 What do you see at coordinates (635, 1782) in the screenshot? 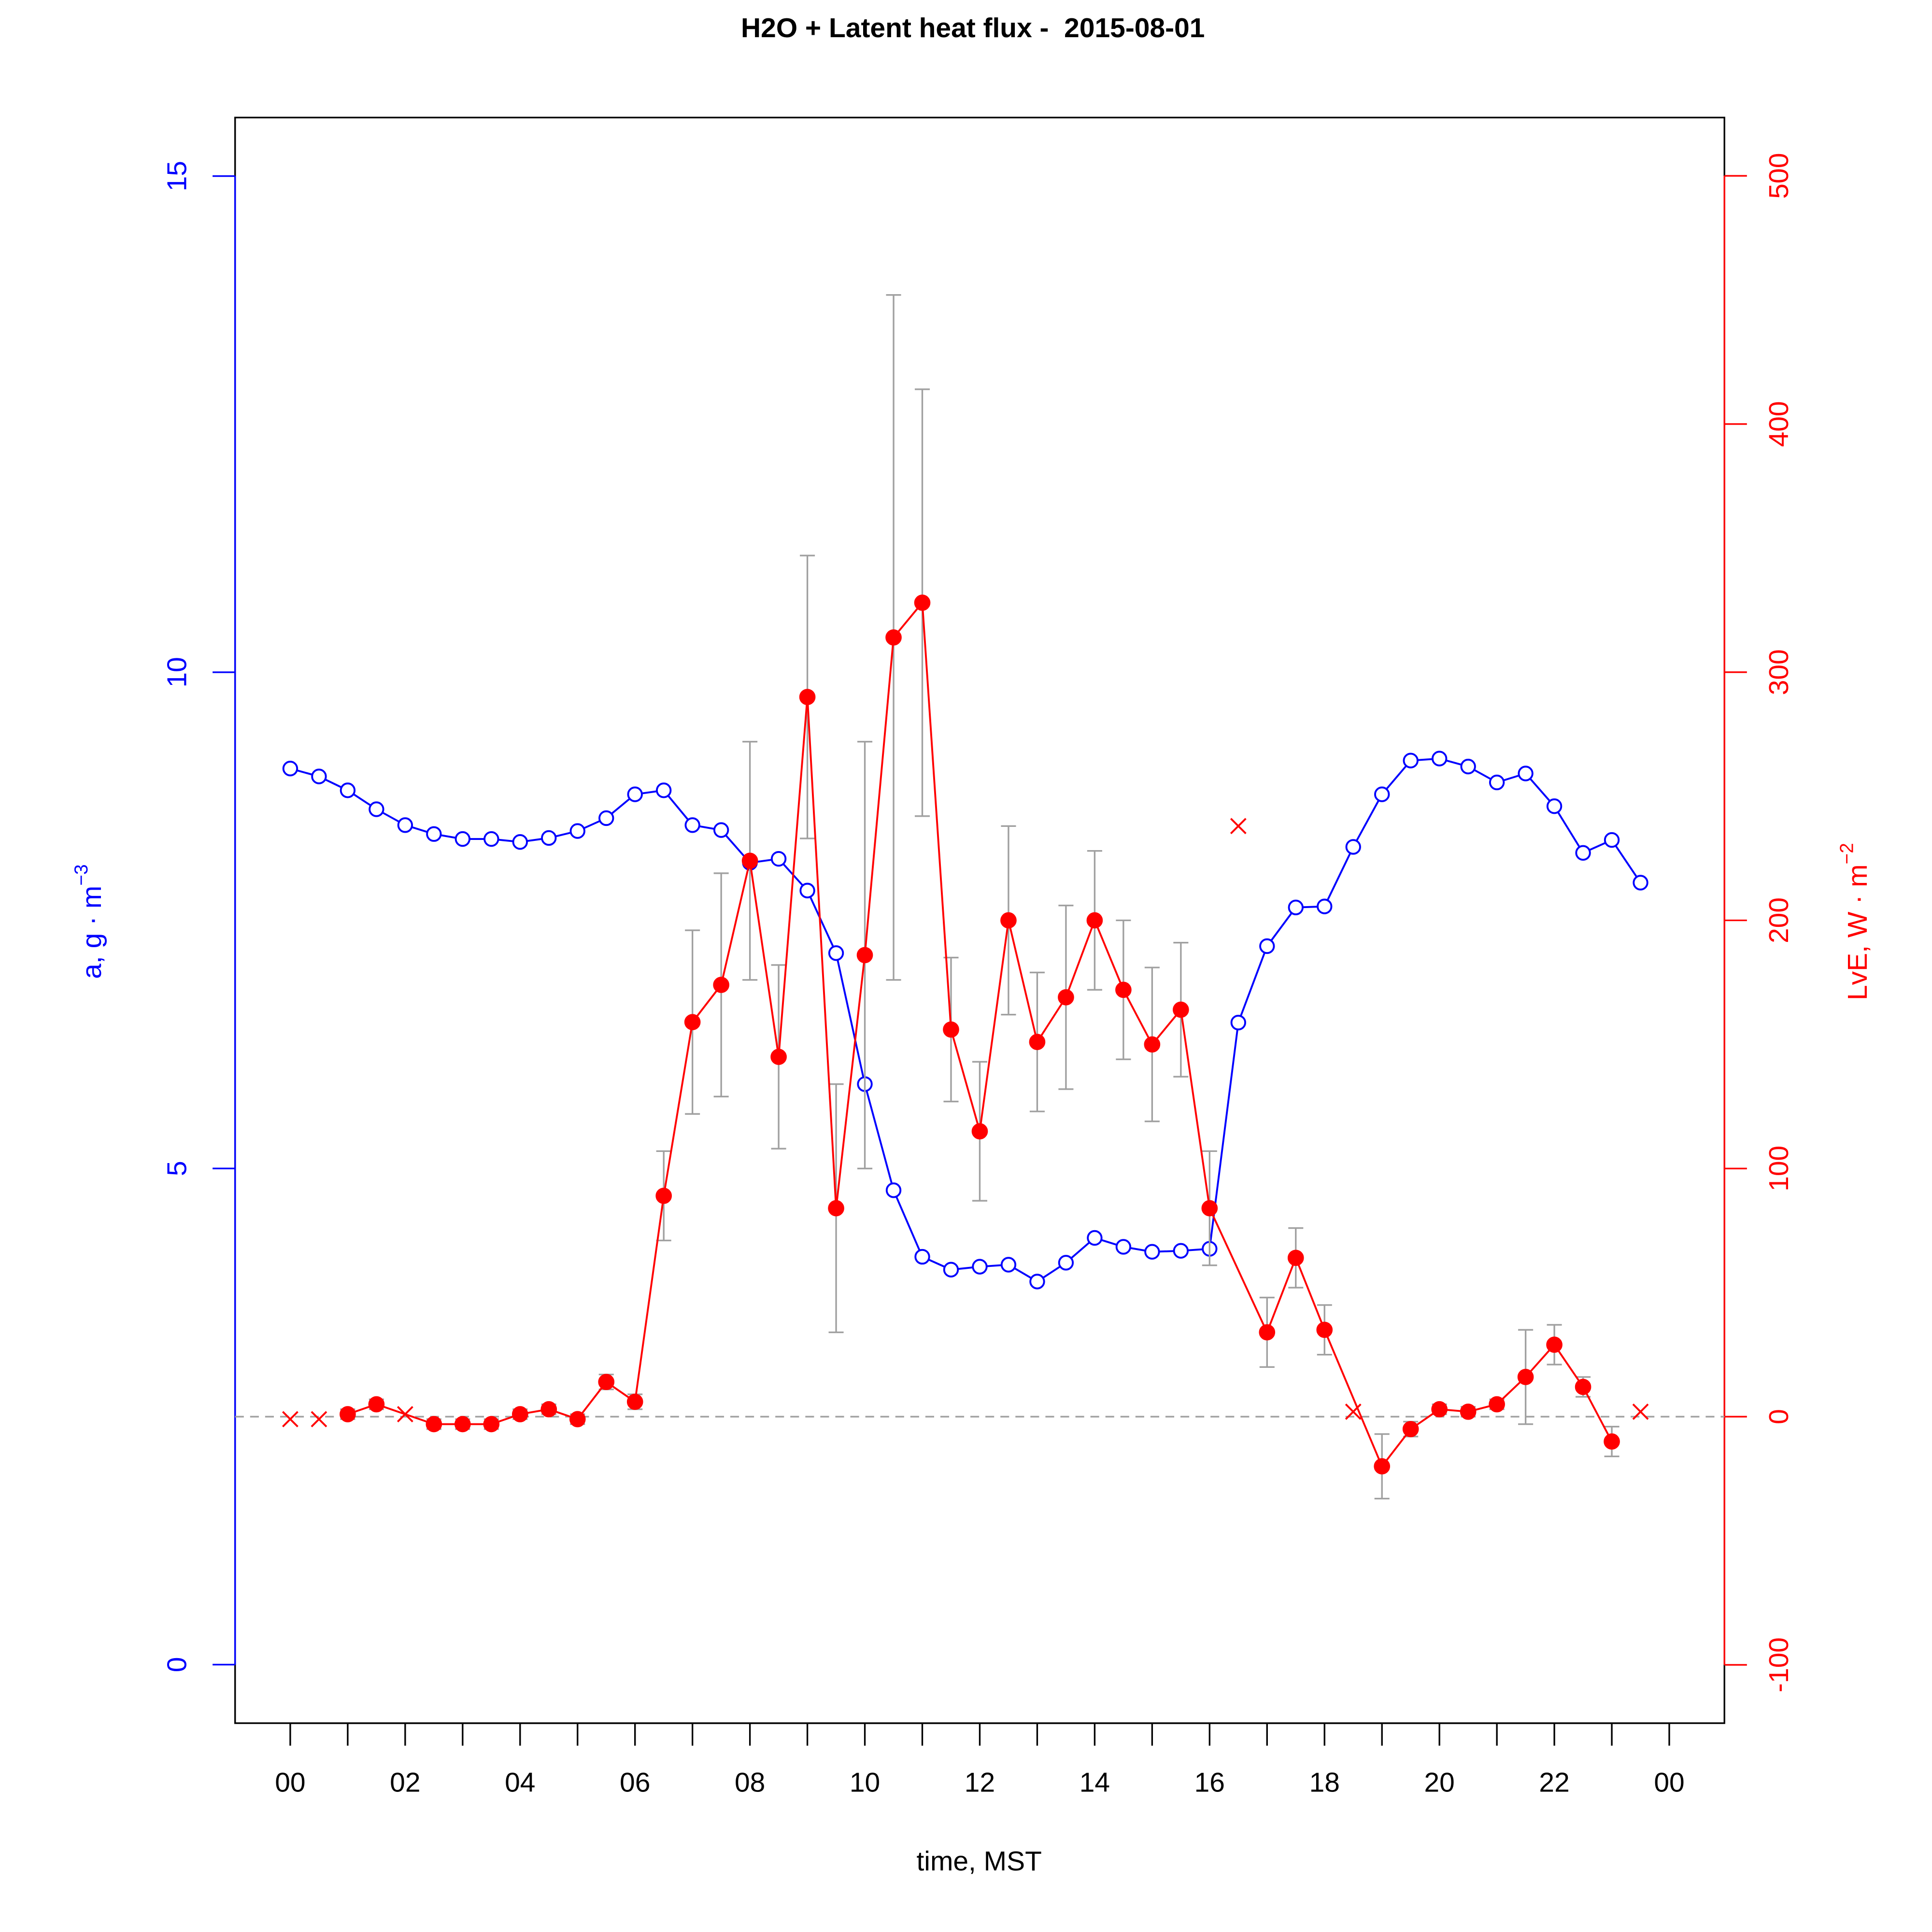
I see `x-tick-label: 06` at bounding box center [635, 1782].